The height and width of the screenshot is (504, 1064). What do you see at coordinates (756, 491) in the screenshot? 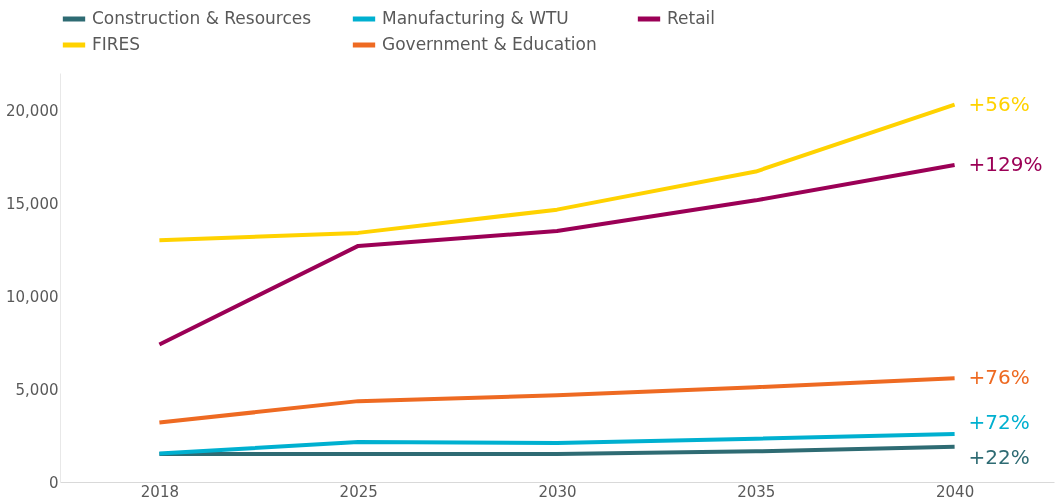
I see `x-tick-label: 2035` at bounding box center [756, 491].